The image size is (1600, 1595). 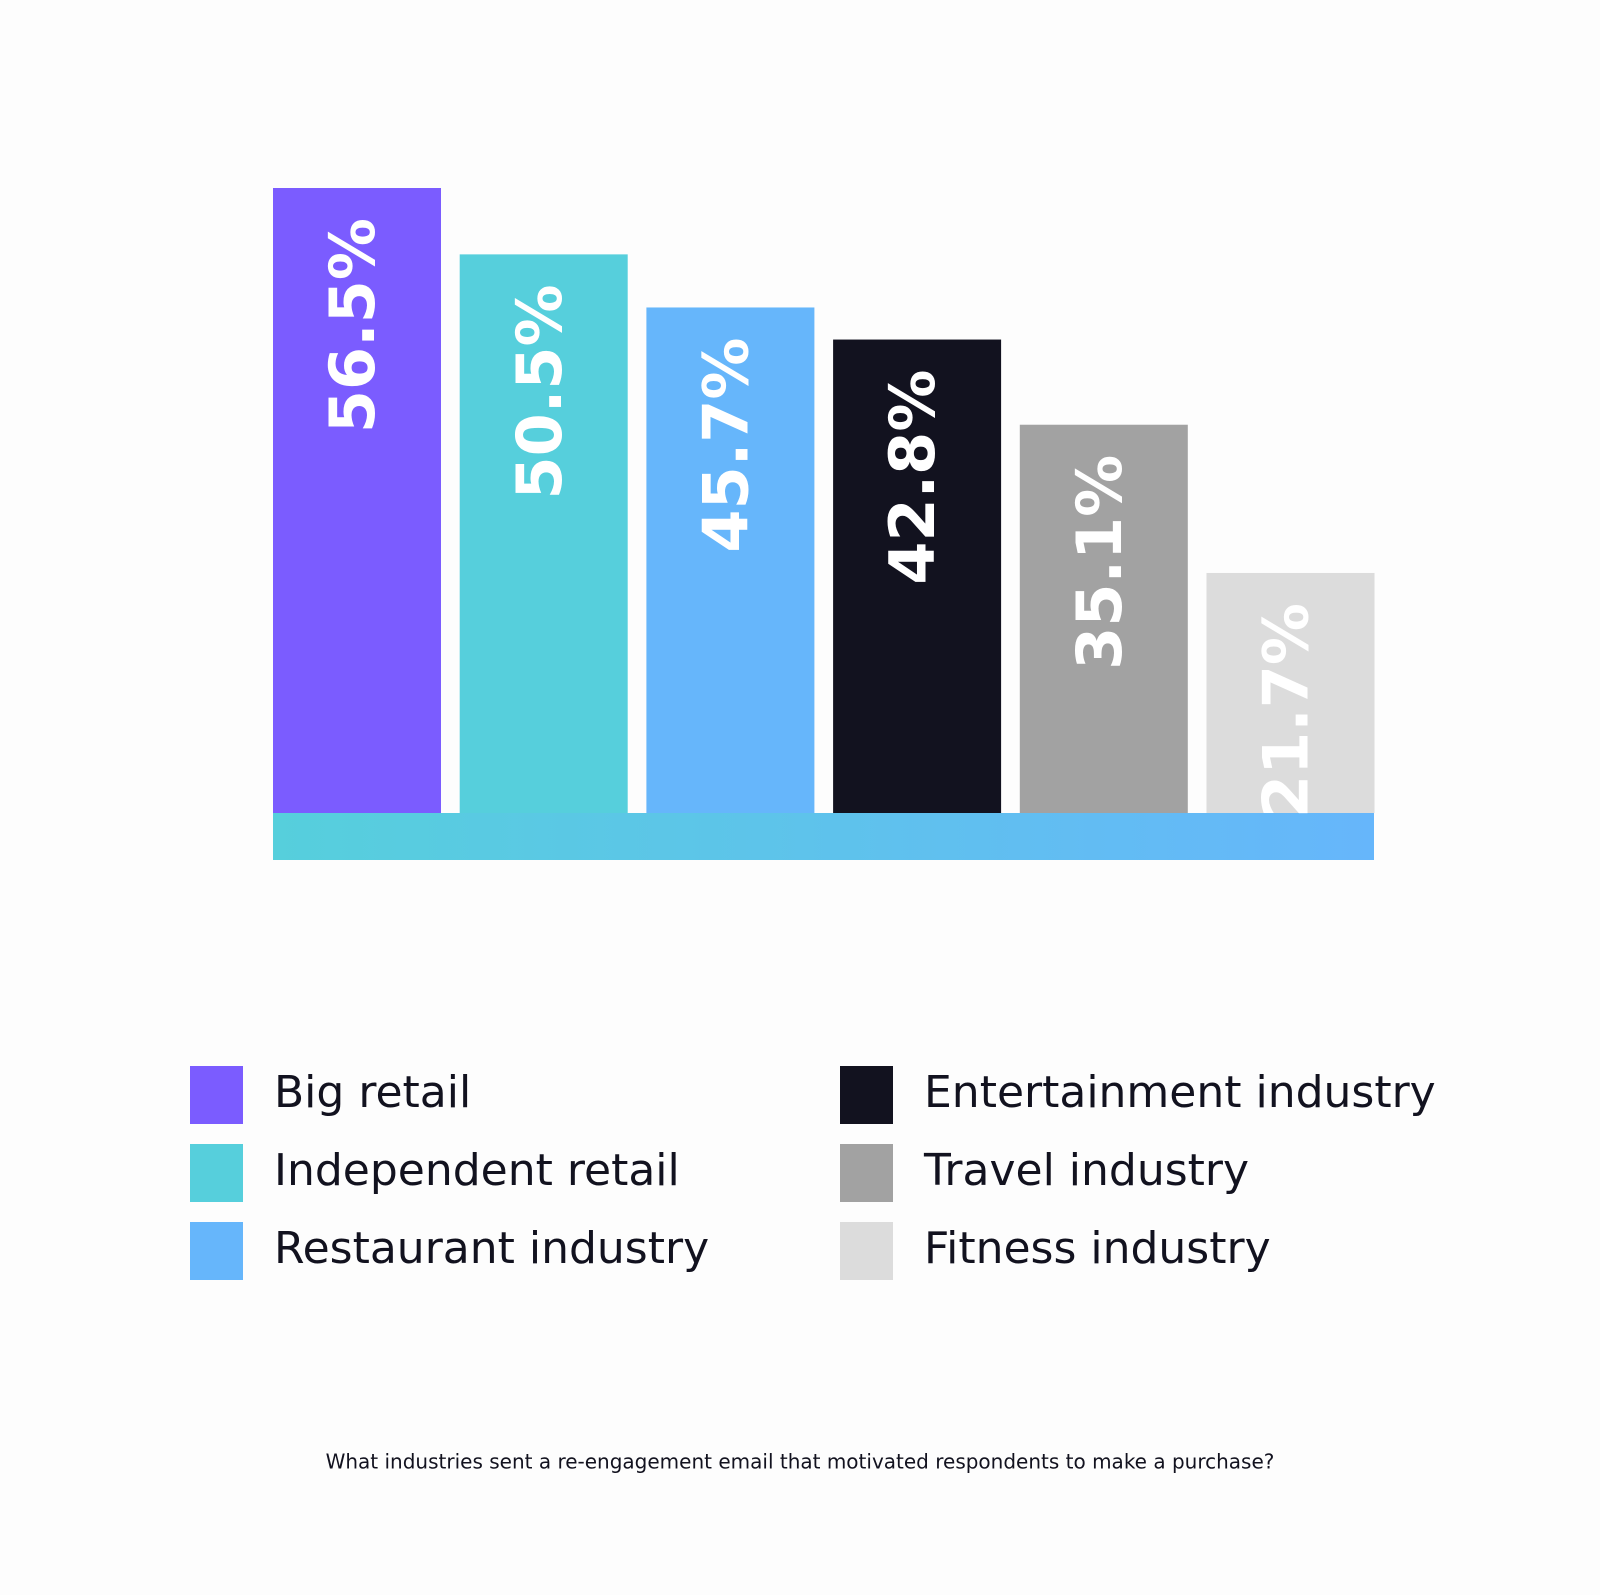 What do you see at coordinates (912, 477) in the screenshot?
I see `value-label: 42.8%` at bounding box center [912, 477].